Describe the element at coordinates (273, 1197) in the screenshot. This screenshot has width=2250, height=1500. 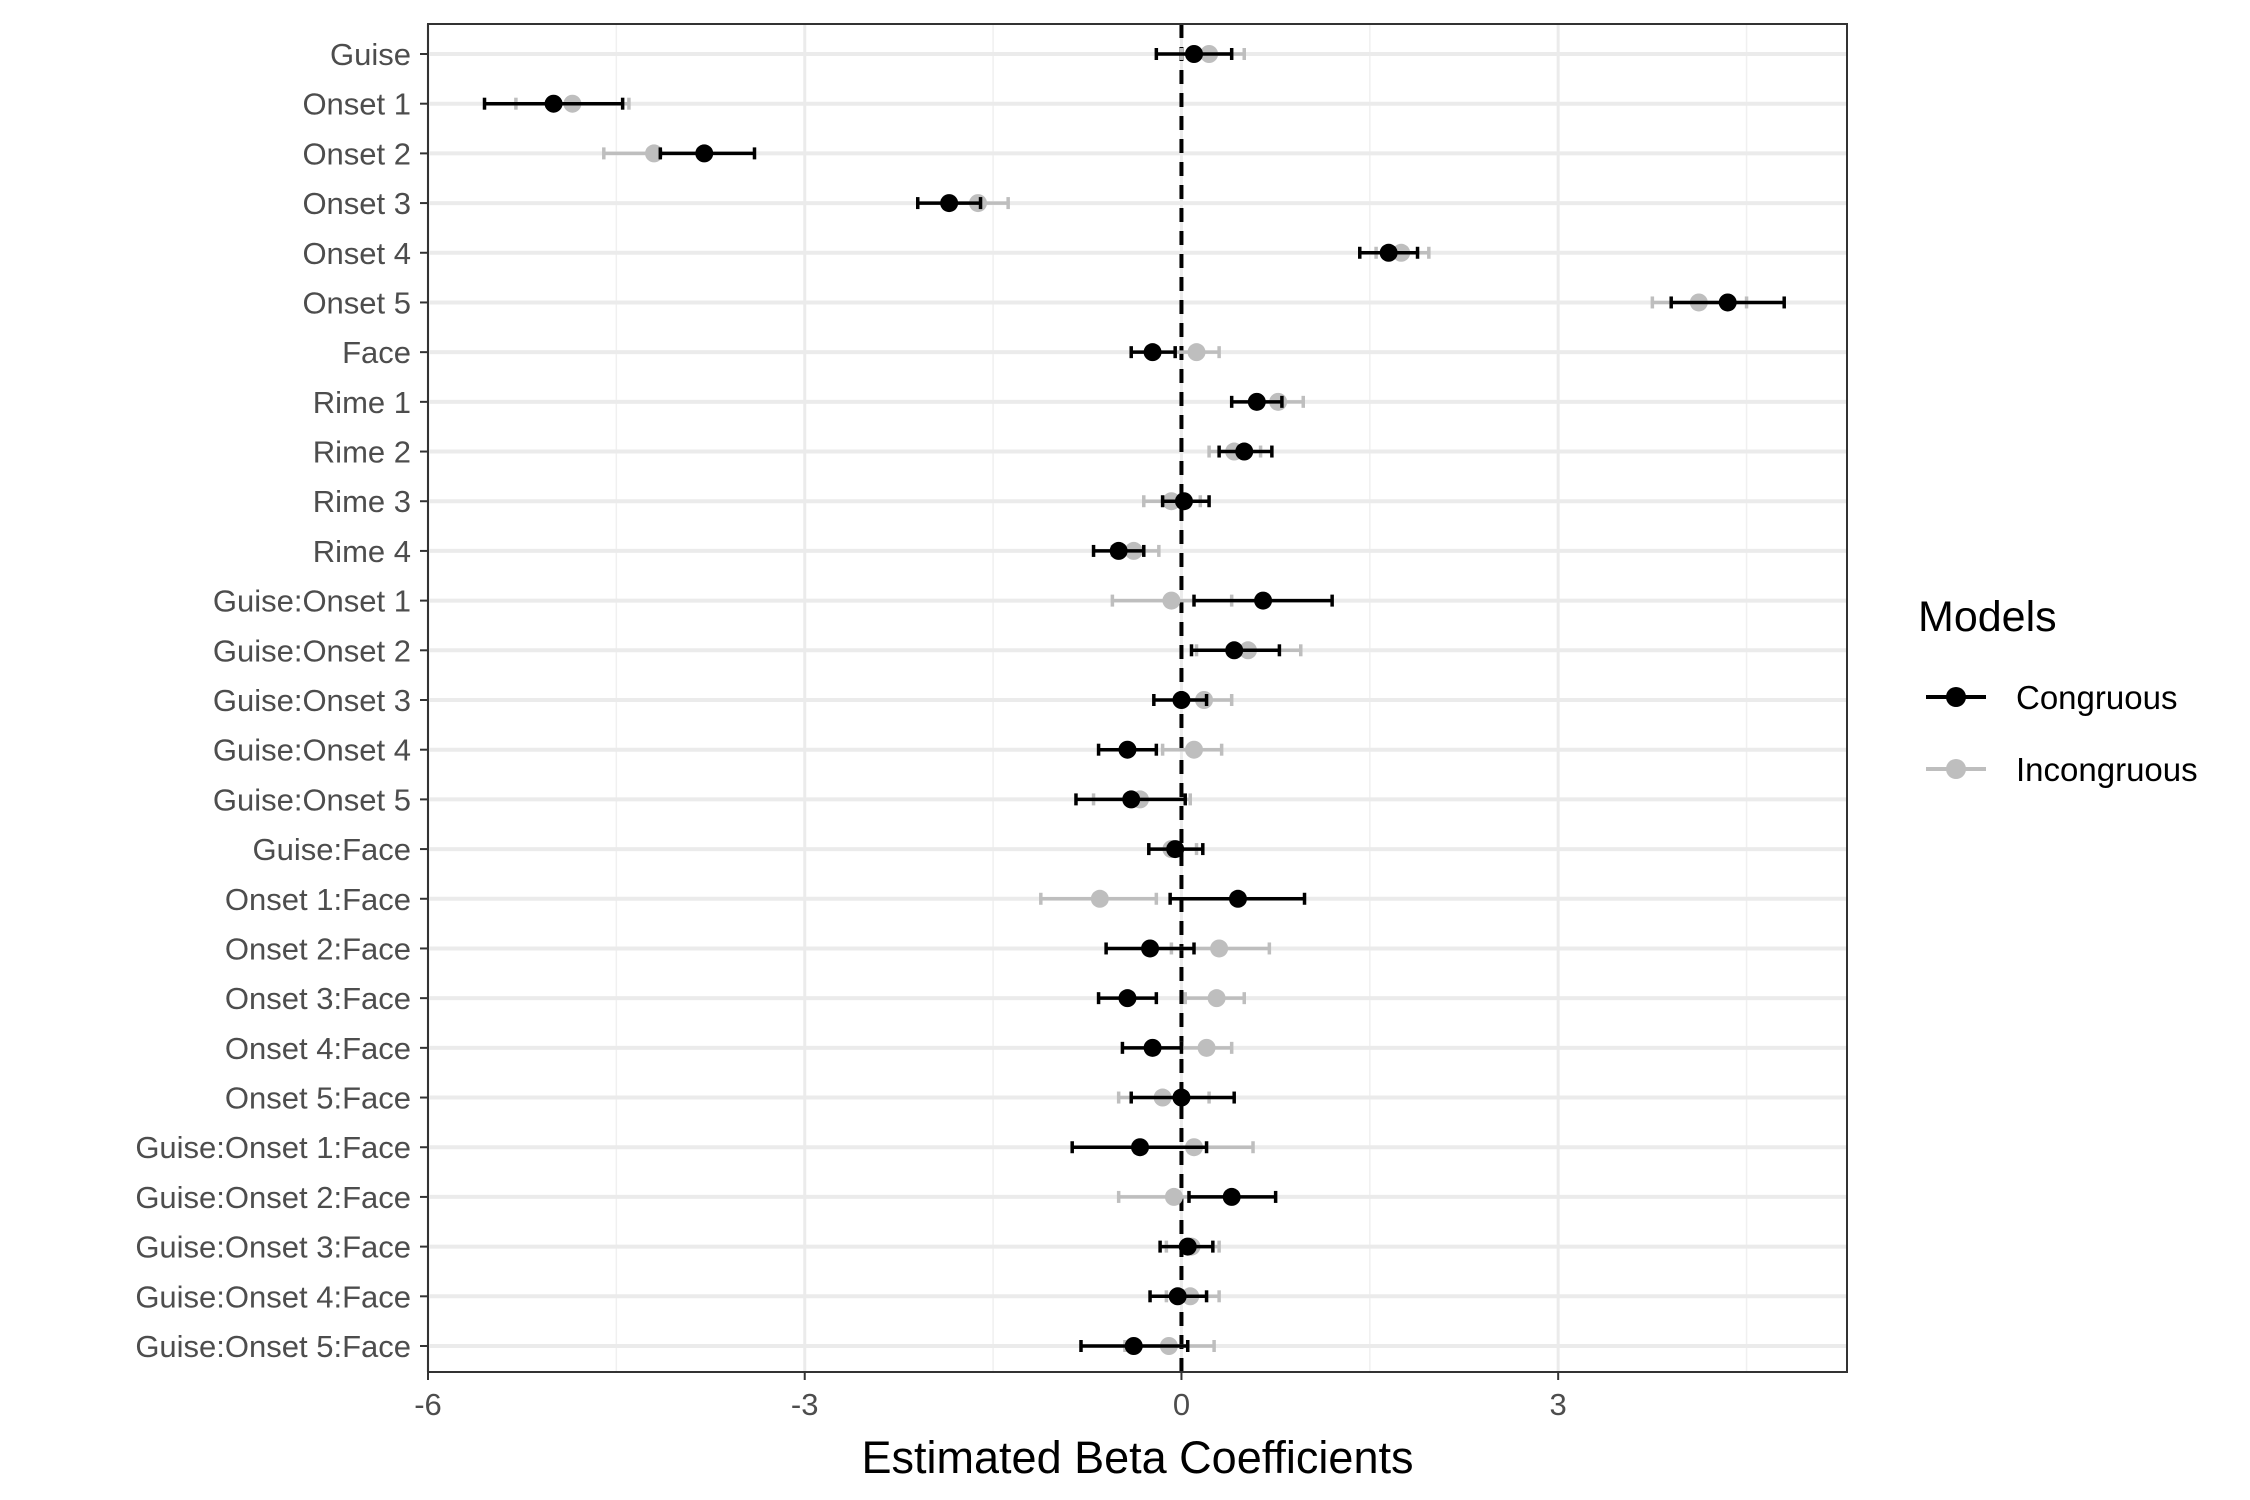
I see `y-tick-label: Guise:Onset 2:Face` at that location.